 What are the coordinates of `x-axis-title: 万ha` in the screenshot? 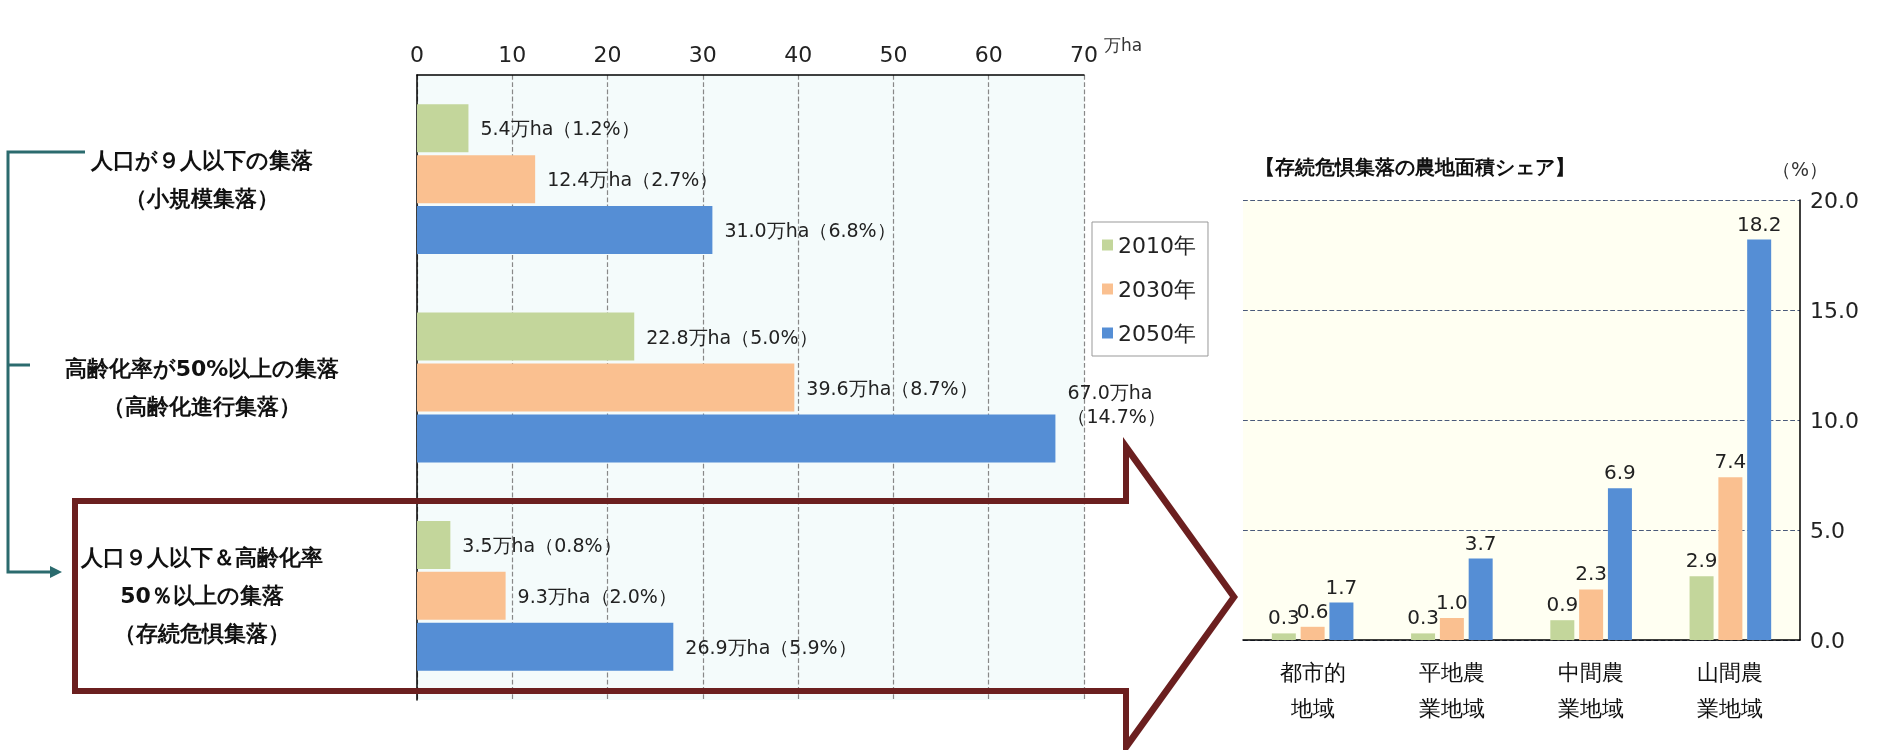 It's located at (1123, 44).